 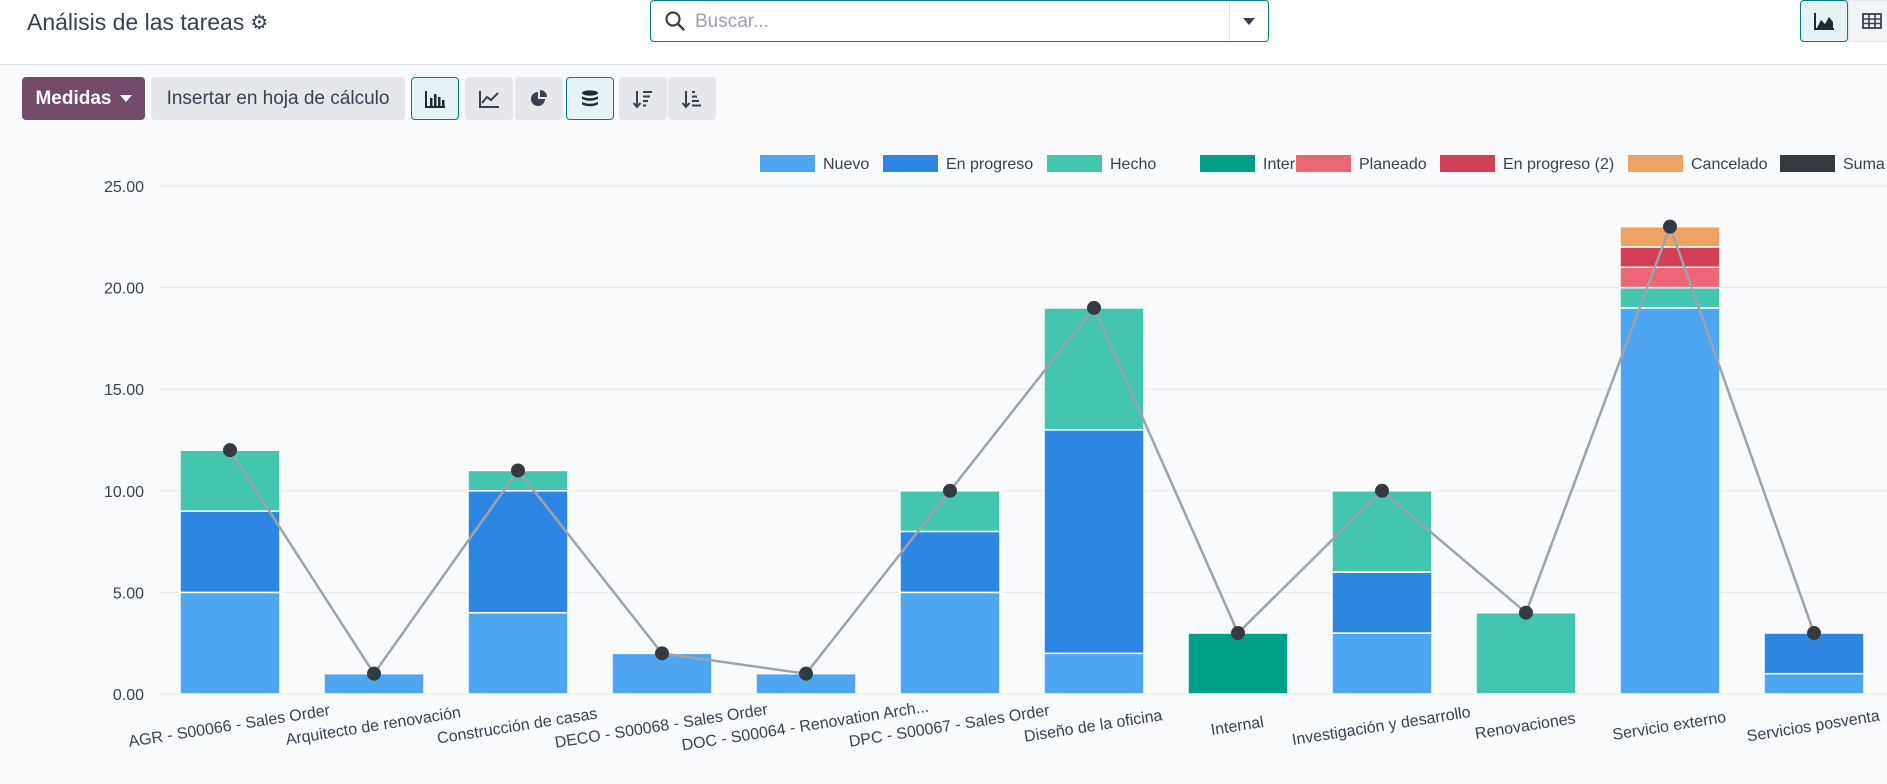 I want to click on insert-label: Insertar en hoja de cálculo, so click(x=278, y=98).